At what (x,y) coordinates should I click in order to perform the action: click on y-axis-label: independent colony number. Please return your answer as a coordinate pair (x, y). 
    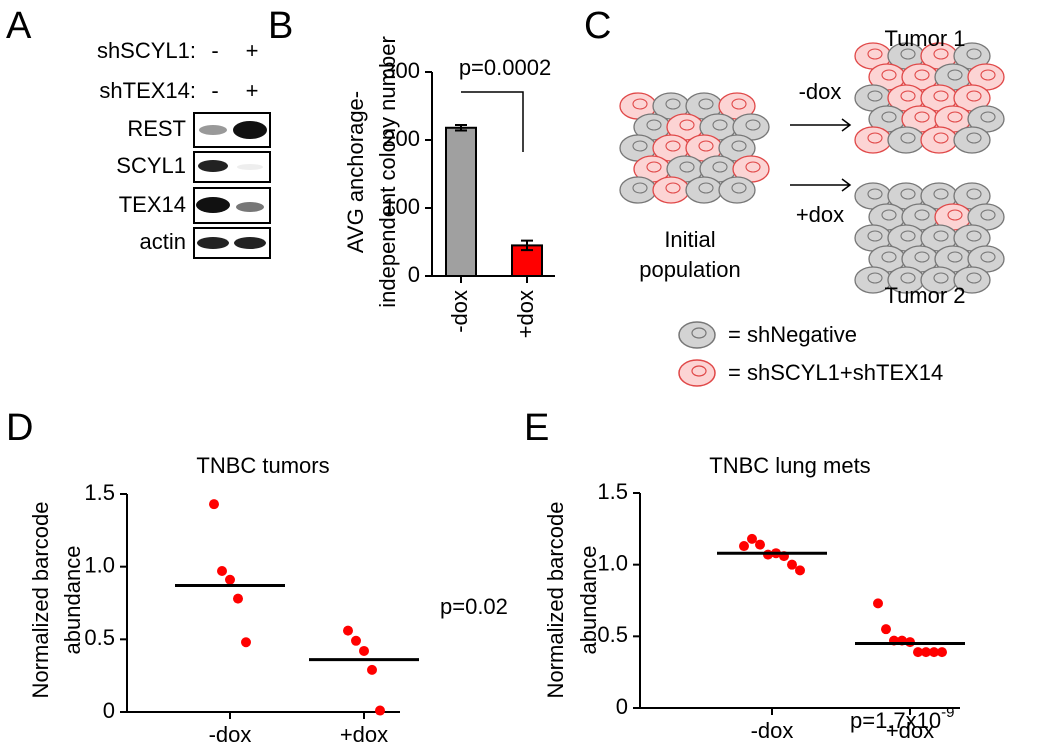
    Looking at the image, I should click on (387, 172).